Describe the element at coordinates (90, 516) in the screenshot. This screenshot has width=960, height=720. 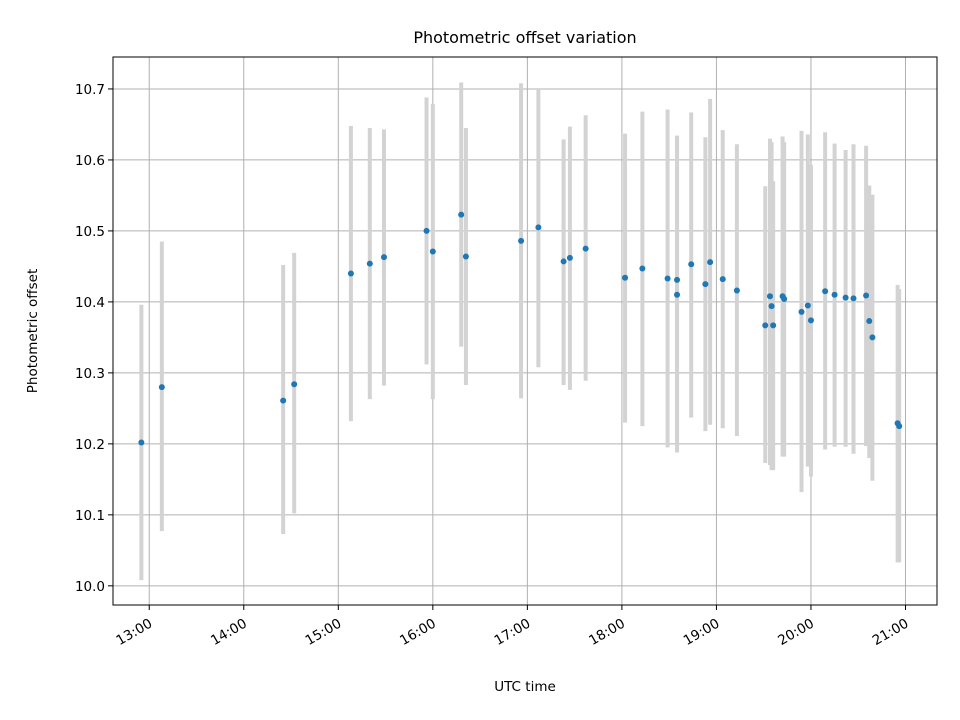
I see `y-tick-label: 10.1` at that location.